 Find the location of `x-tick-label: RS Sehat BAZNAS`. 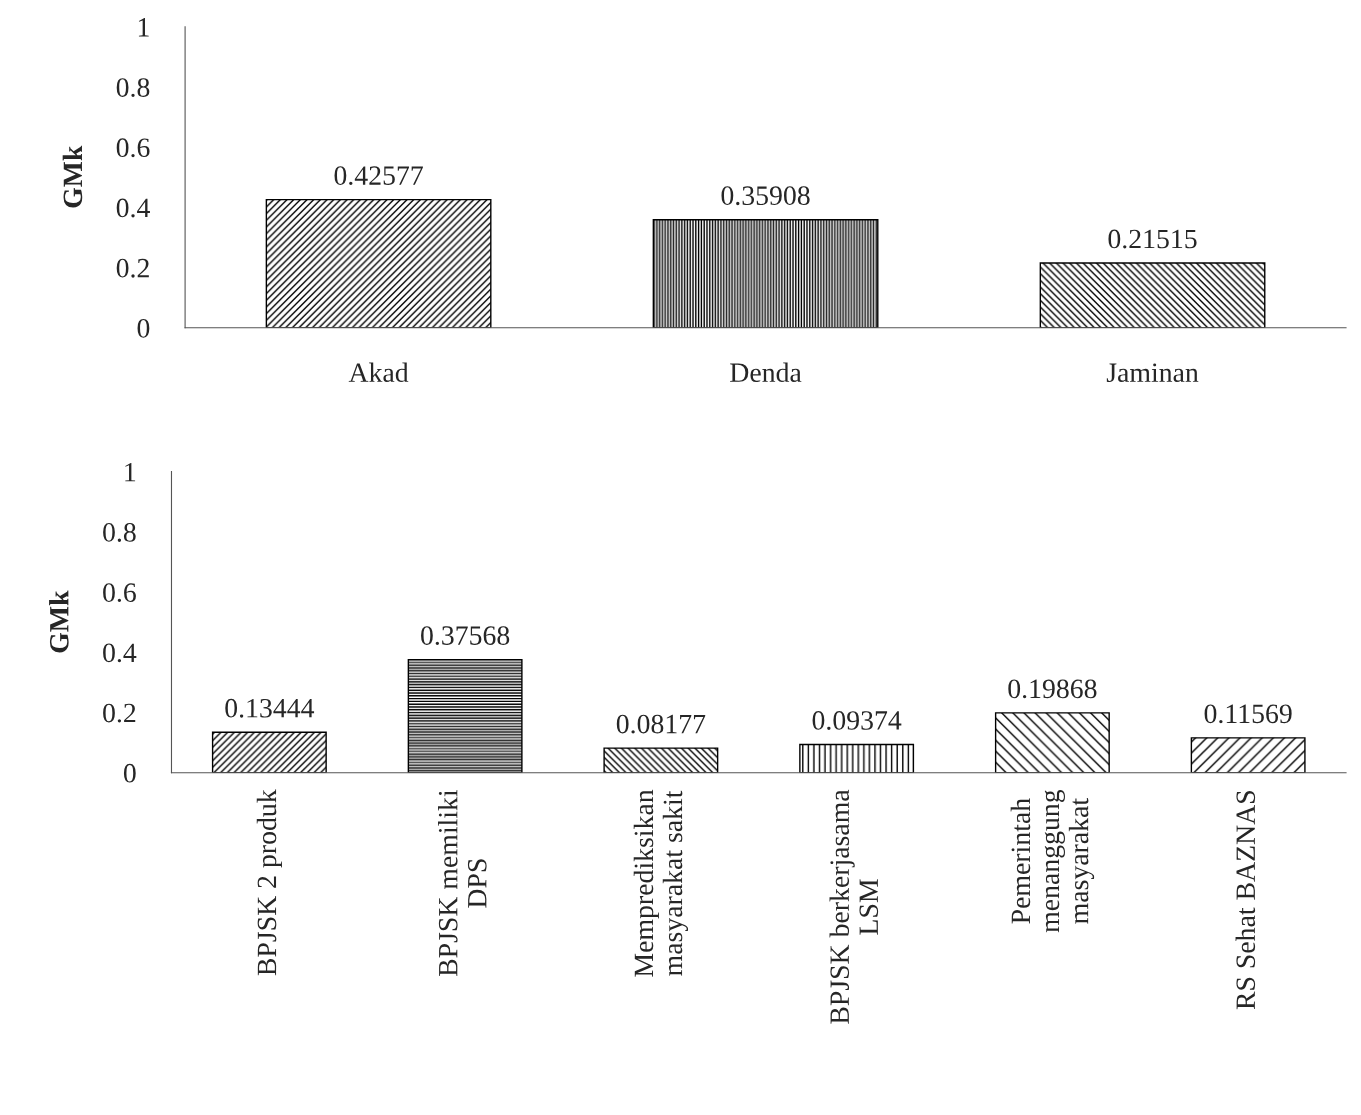

x-tick-label: RS Sehat BAZNAS is located at coordinates (1245, 900).